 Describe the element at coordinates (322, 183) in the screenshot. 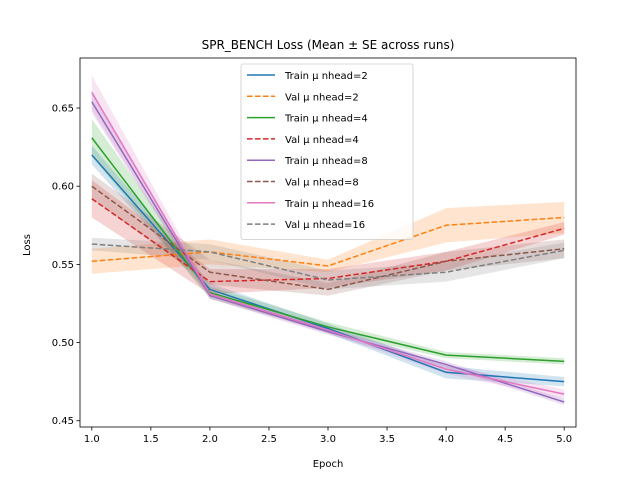

I see `legend-label-val-nhead-8: Val μ nhead=8` at that location.